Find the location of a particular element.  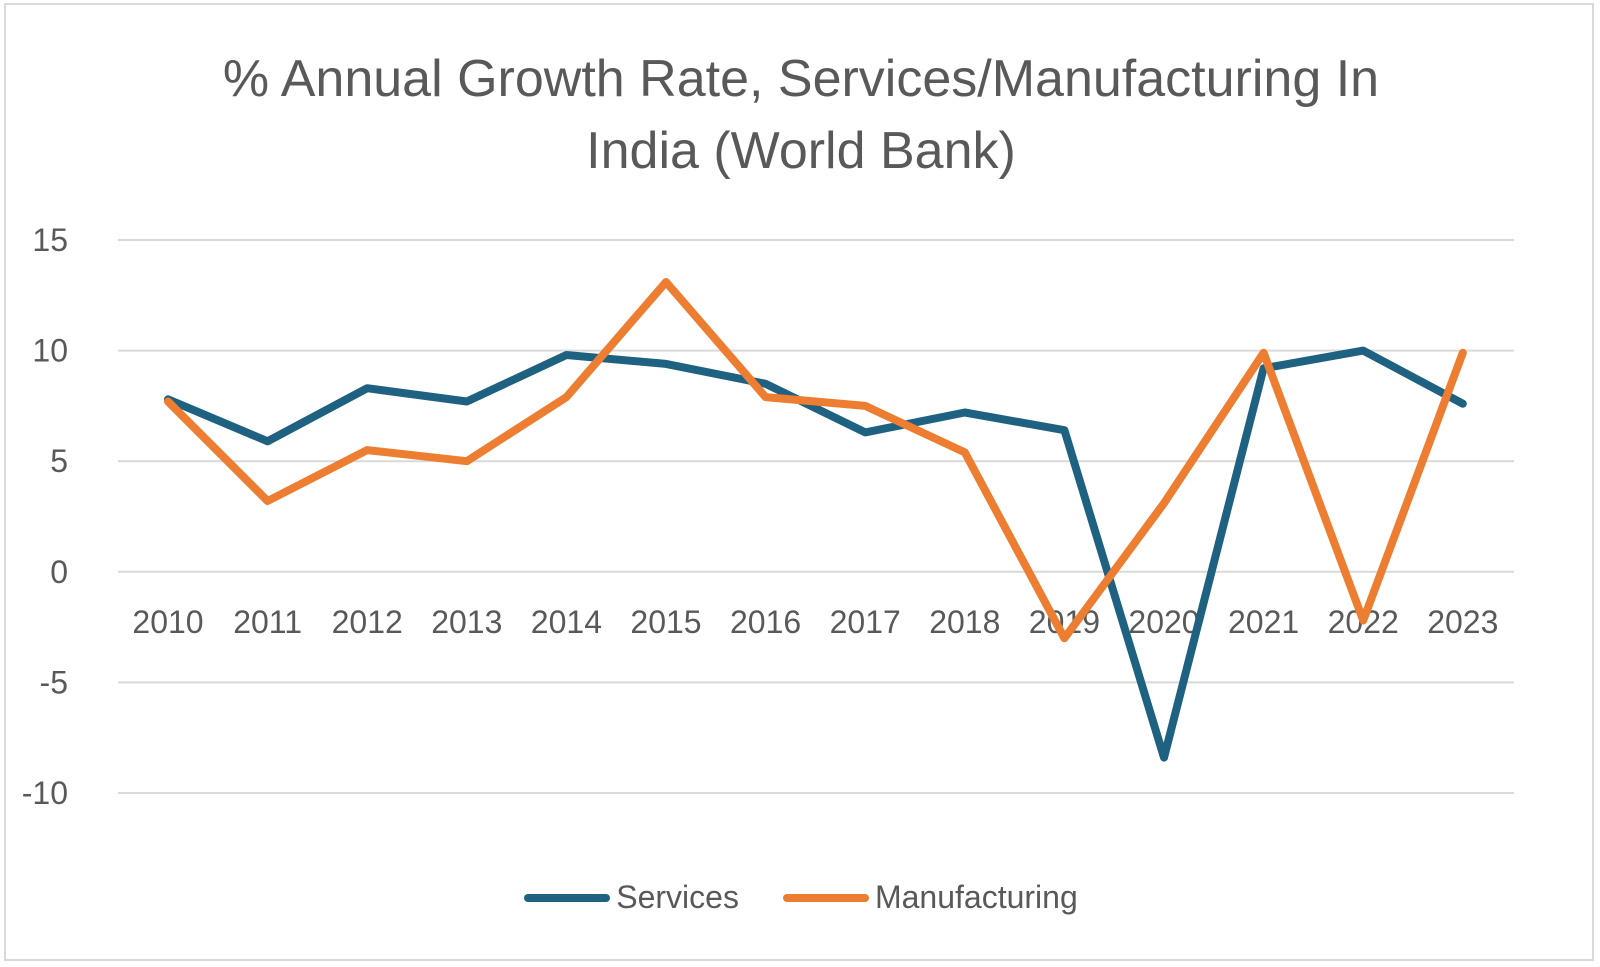

y-tick-label: 15 is located at coordinates (50, 240).